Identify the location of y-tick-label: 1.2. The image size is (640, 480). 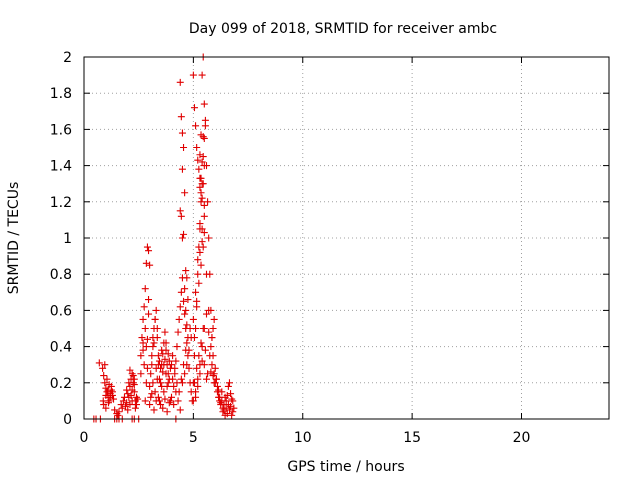
(61, 203).